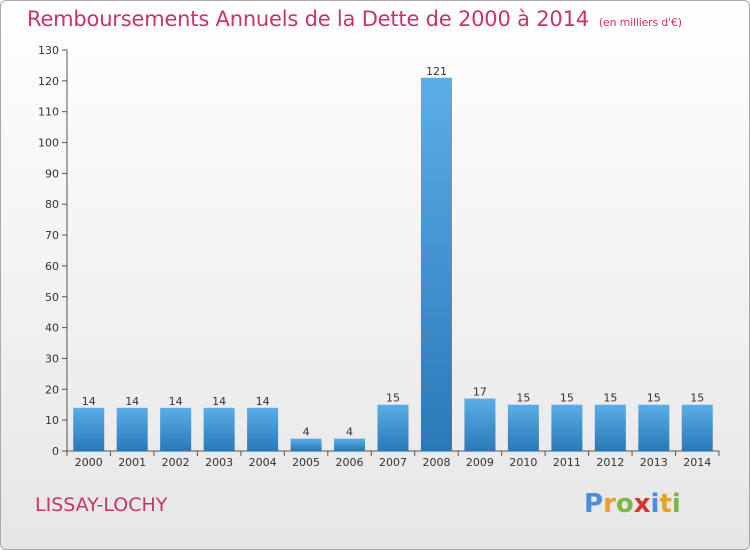  What do you see at coordinates (393, 462) in the screenshot?
I see `x-tick-label: 2007` at bounding box center [393, 462].